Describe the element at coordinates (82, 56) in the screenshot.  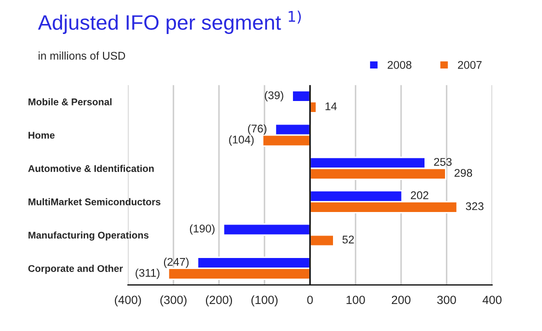
I see `chart-subtitle: in millions of USD` at that location.